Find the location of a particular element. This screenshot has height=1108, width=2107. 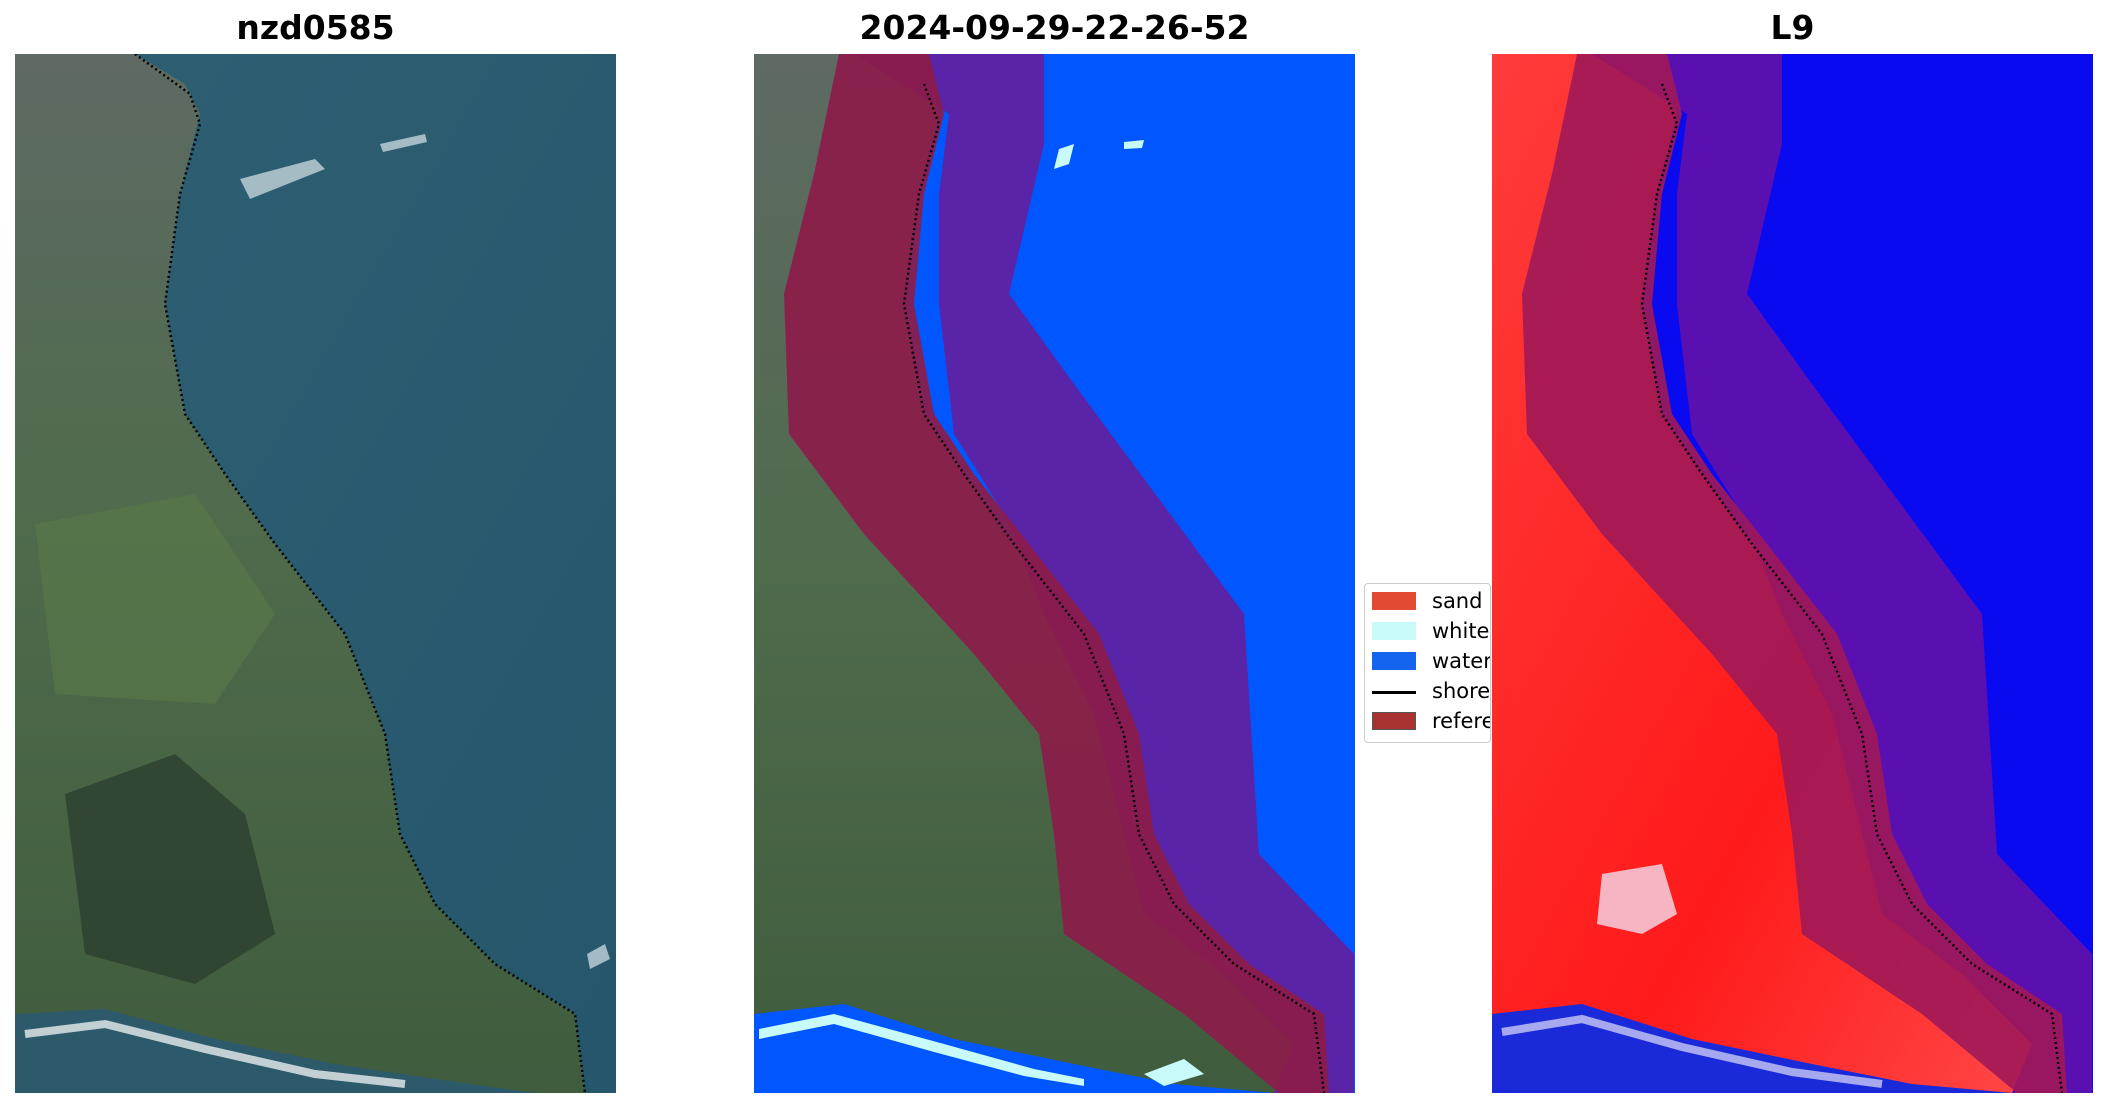

legend-swatch-sand is located at coordinates (1394, 601).